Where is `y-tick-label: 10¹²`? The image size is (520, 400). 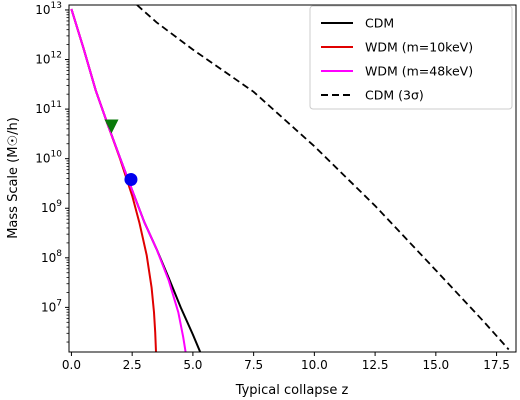 y-tick-label: 10¹² is located at coordinates (48, 59).